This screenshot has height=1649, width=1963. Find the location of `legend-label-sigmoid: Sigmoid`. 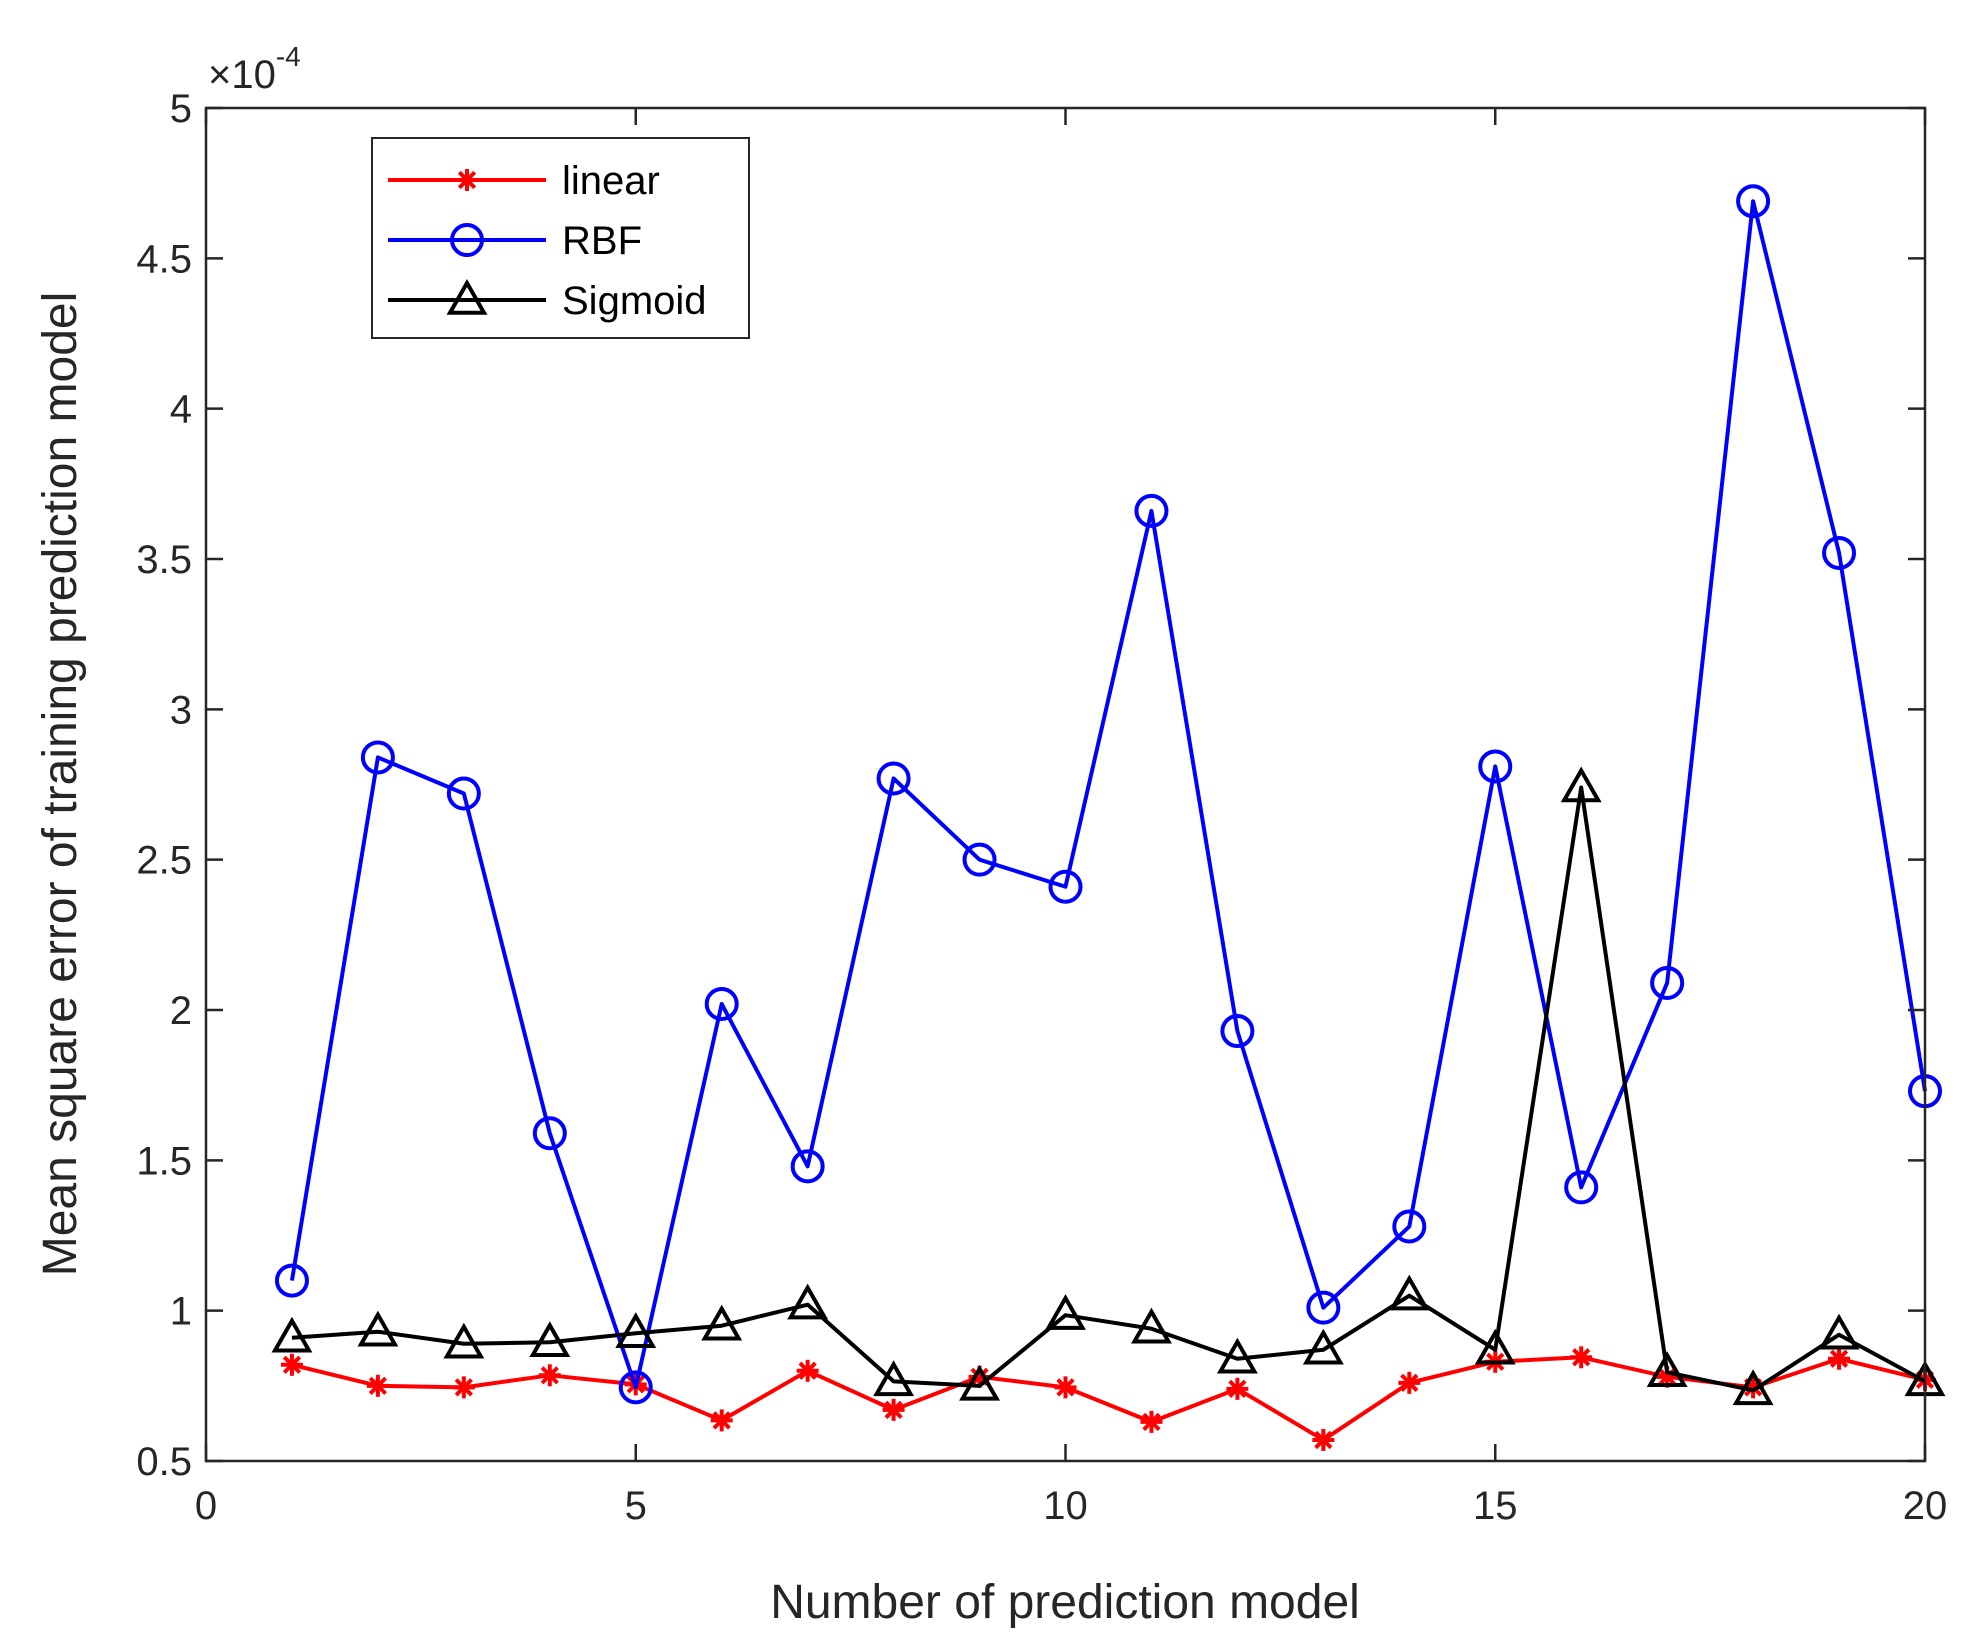

legend-label-sigmoid: Sigmoid is located at coordinates (634, 301).